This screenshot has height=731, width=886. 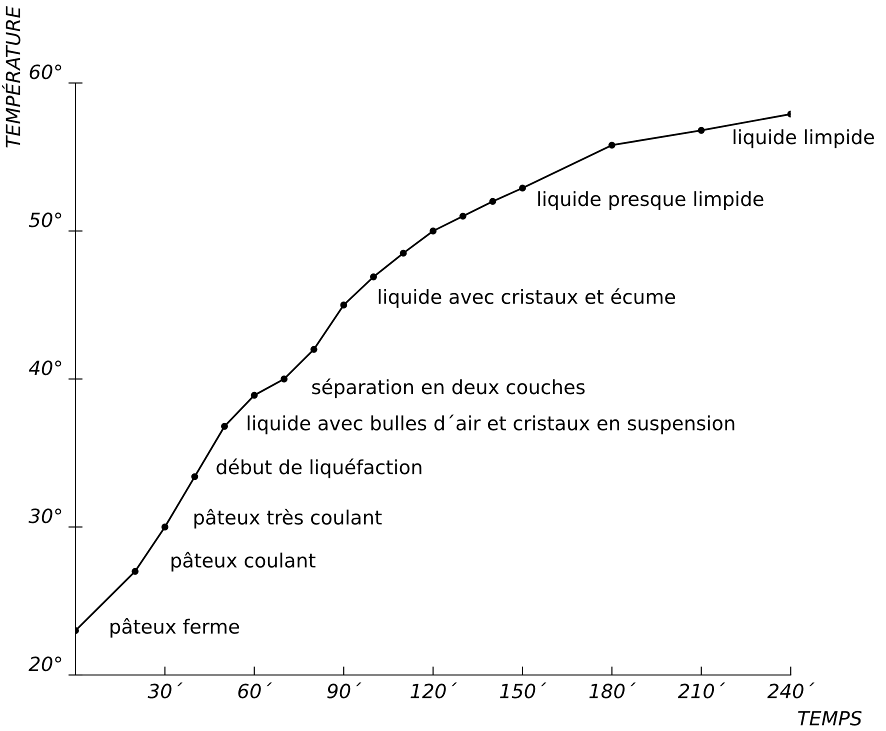 What do you see at coordinates (175, 628) in the screenshot?
I see `annotation: pâteux ferme` at bounding box center [175, 628].